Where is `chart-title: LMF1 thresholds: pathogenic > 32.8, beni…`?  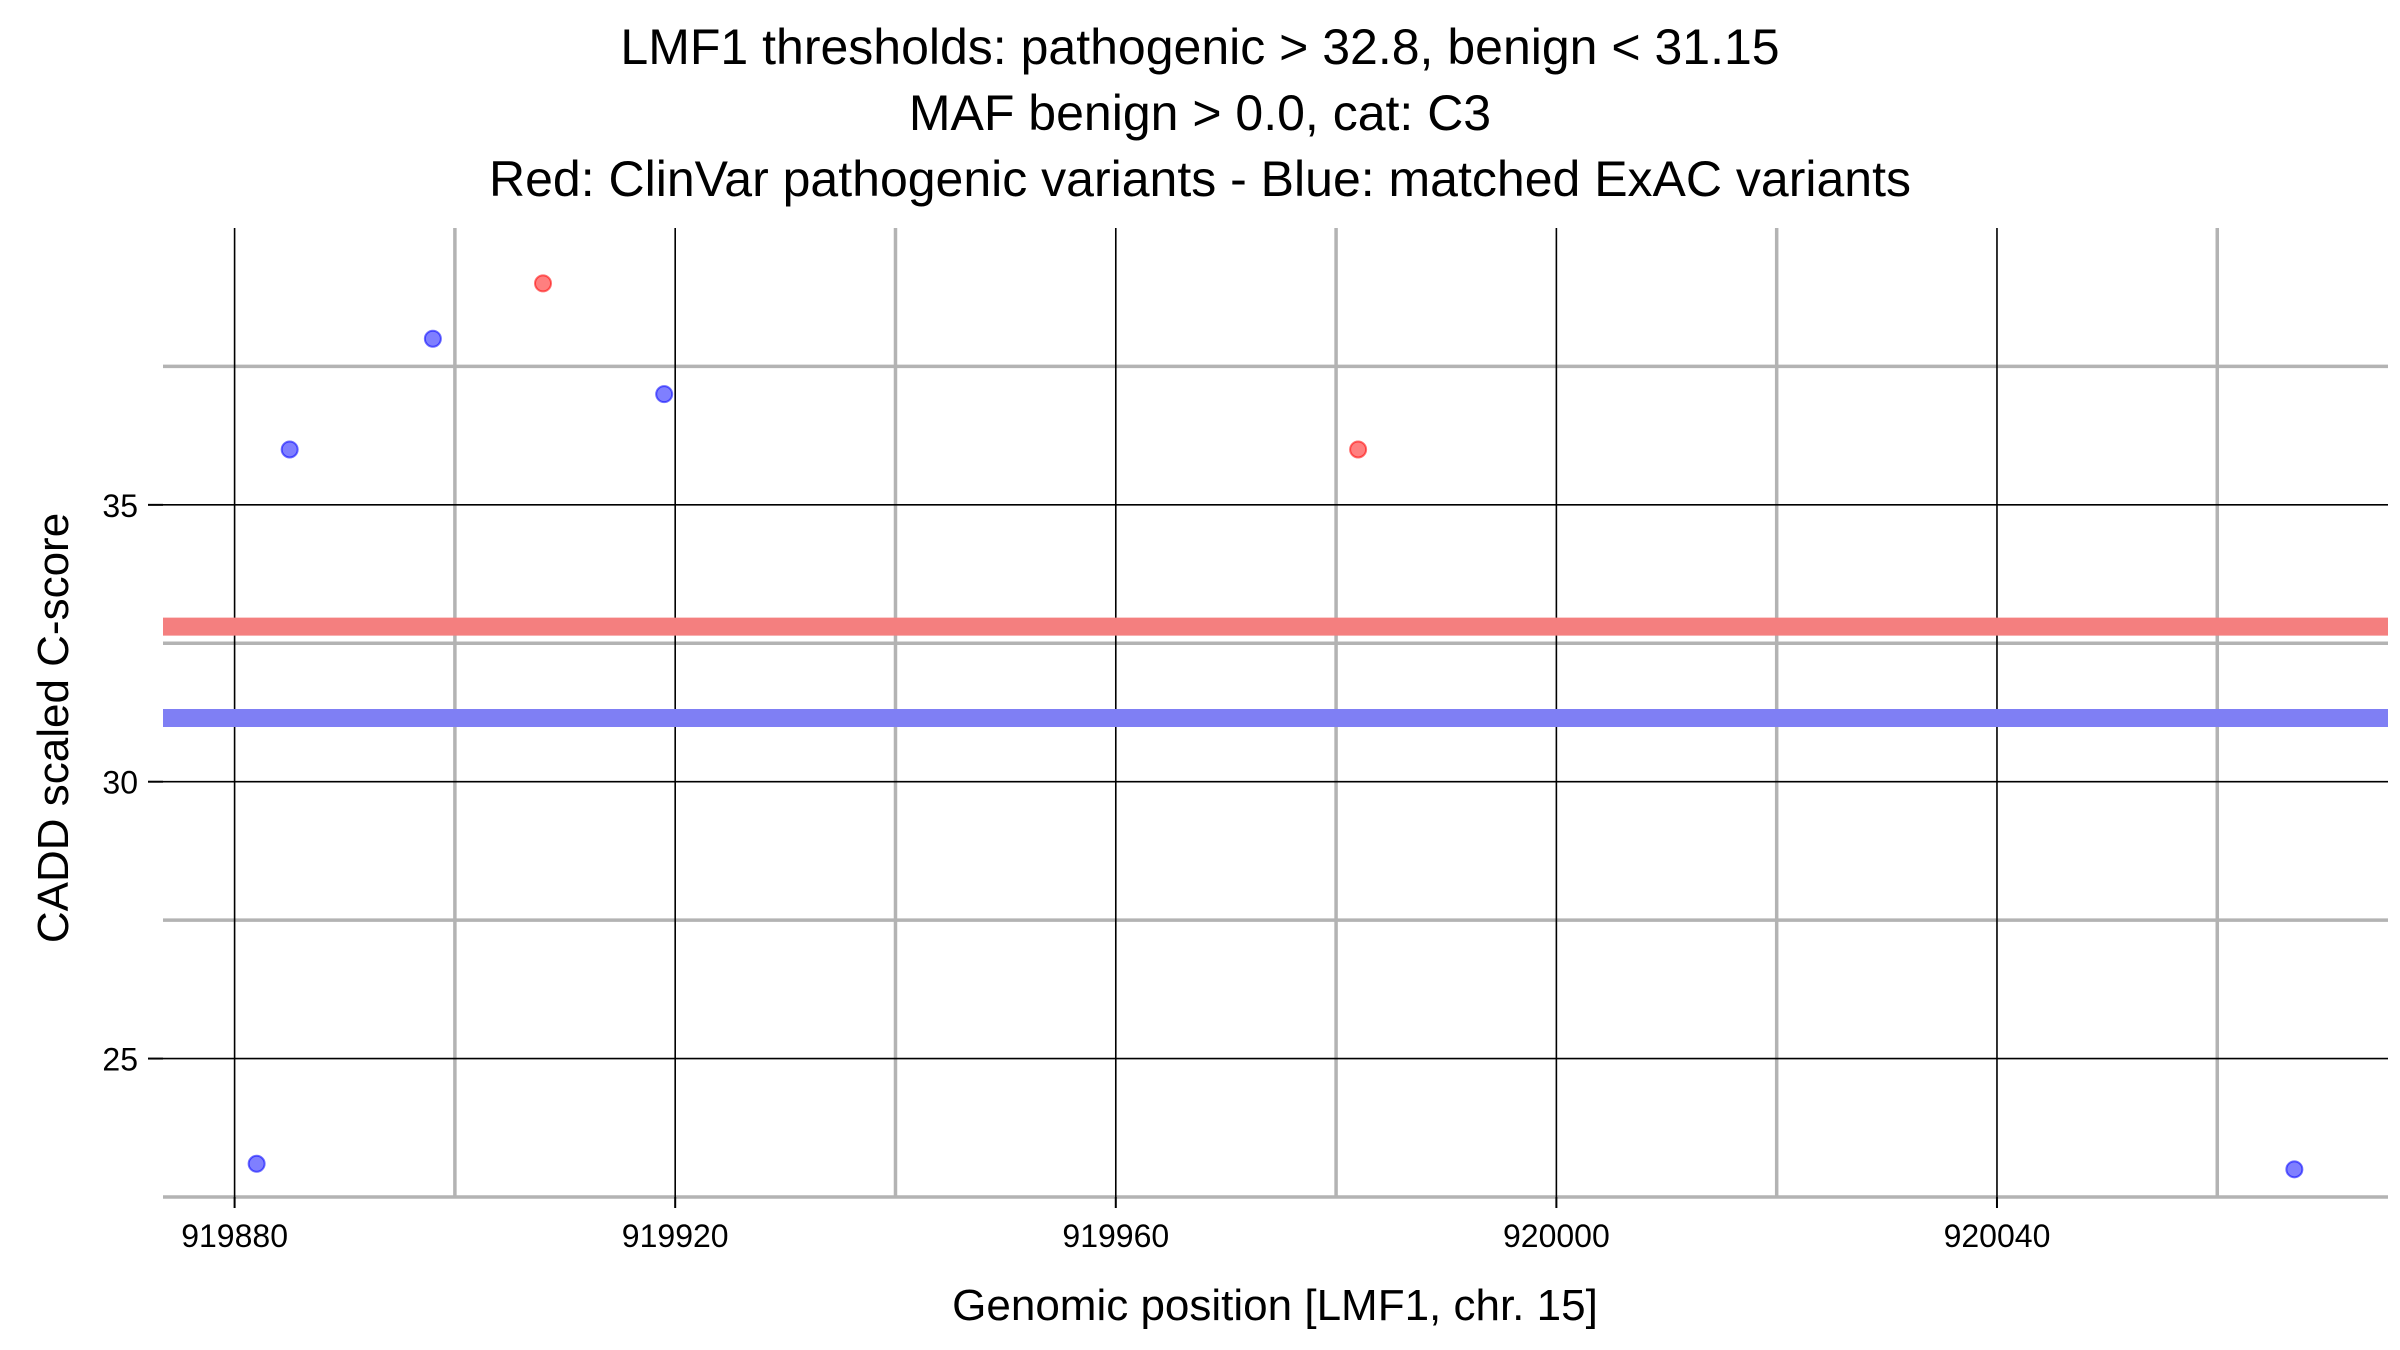 chart-title: LMF1 thresholds: pathogenic > 32.8, beni… is located at coordinates (1200, 113).